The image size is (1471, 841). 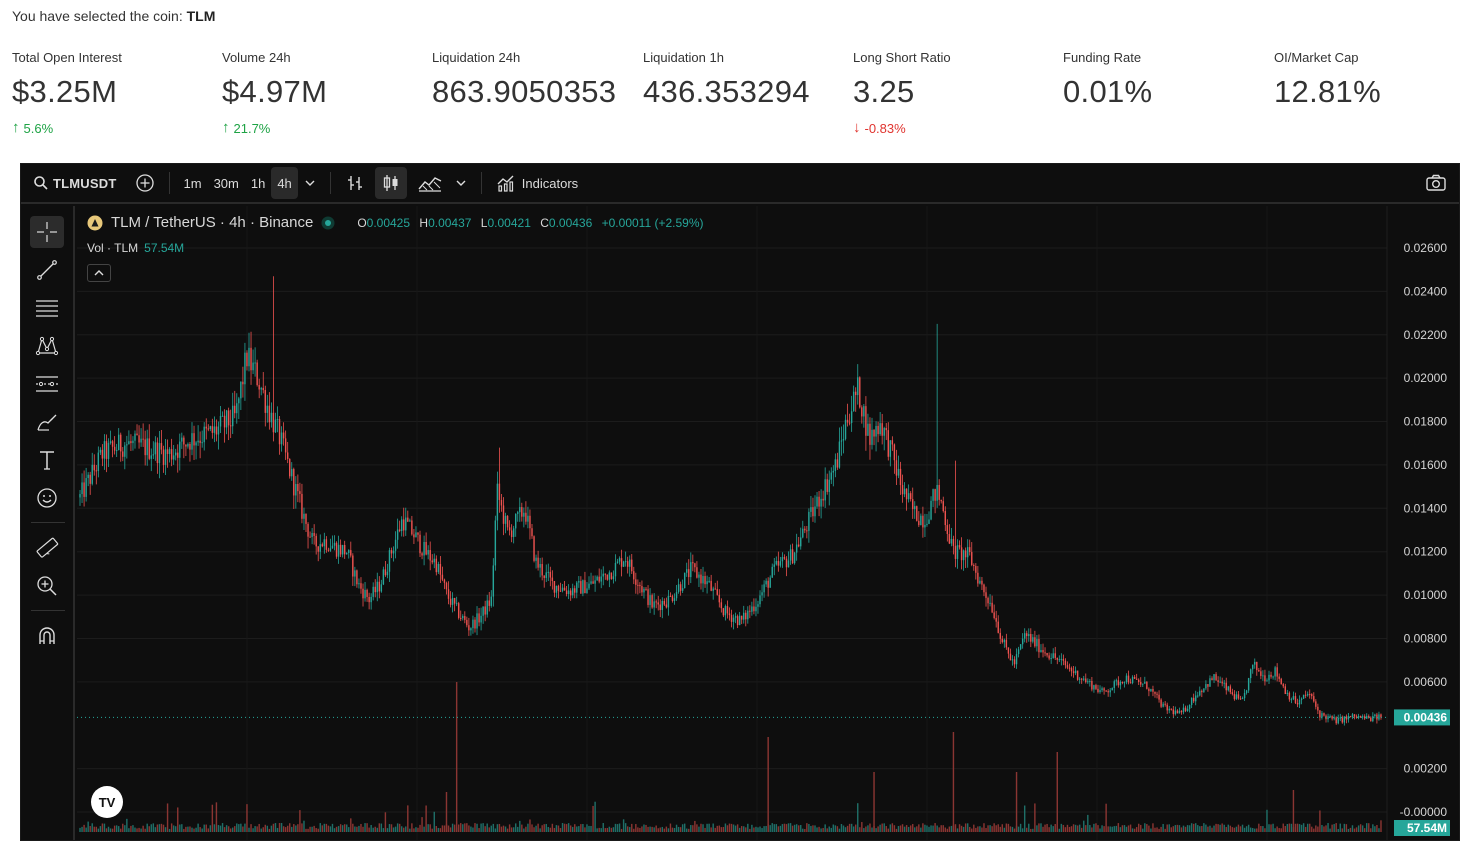 I want to click on crosshair-tool, so click(x=47, y=232).